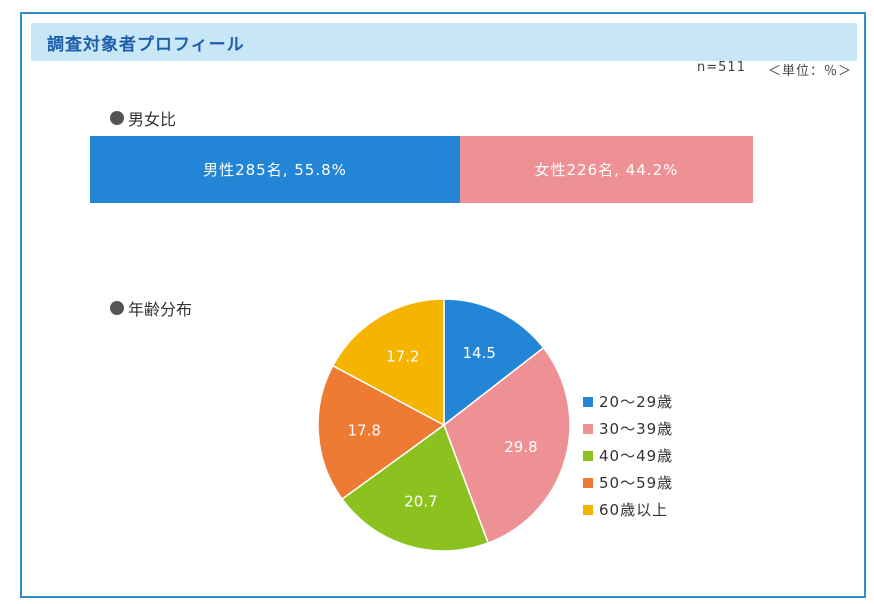  What do you see at coordinates (634, 510) in the screenshot?
I see `legend-label-4: 60歳以上` at bounding box center [634, 510].